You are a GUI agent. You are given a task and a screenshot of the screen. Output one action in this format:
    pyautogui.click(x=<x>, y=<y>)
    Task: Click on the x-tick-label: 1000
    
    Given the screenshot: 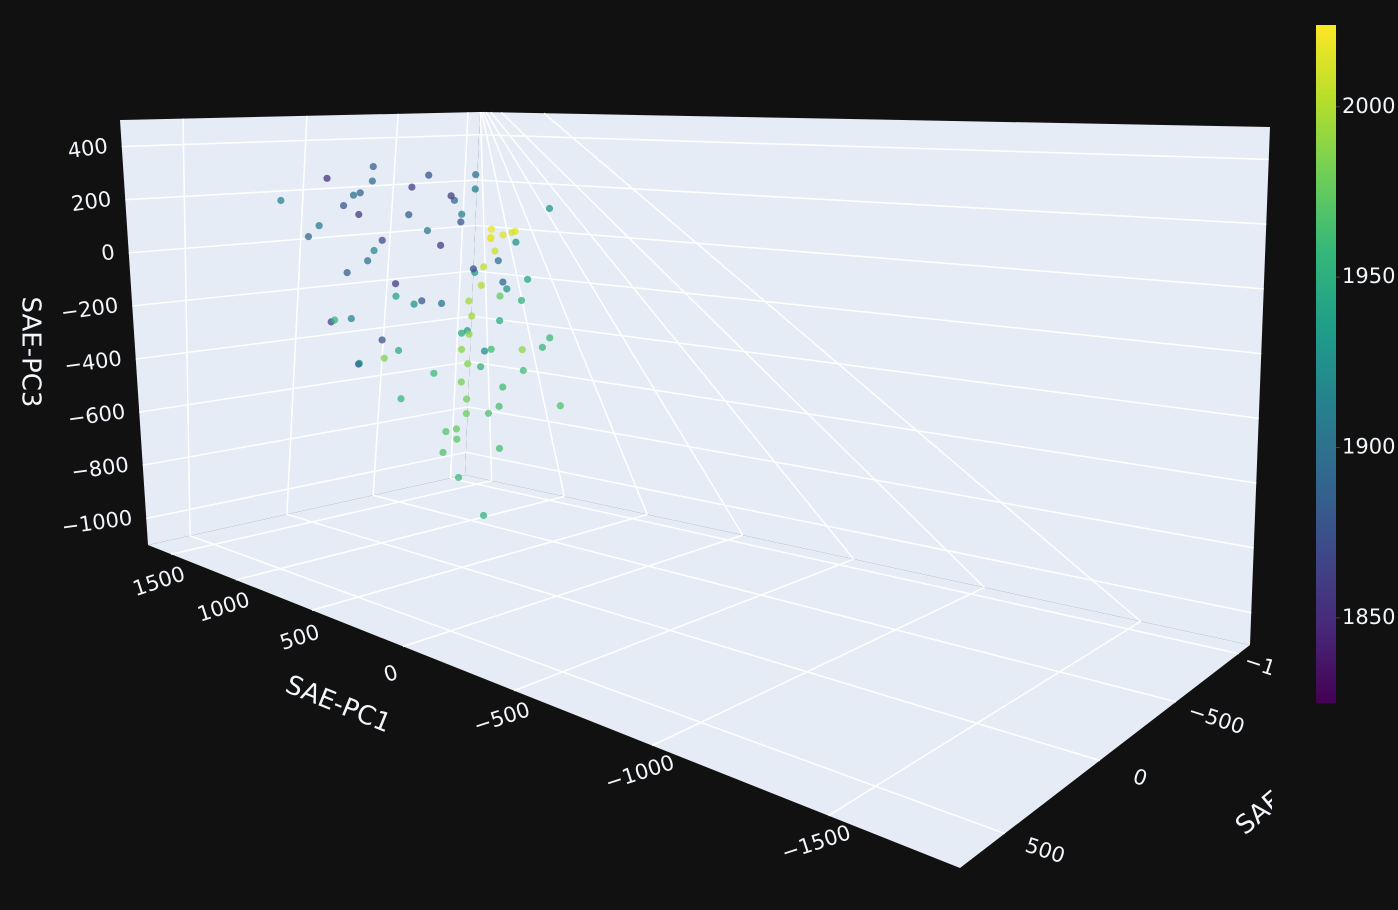 What is the action you would take?
    pyautogui.click(x=223, y=606)
    